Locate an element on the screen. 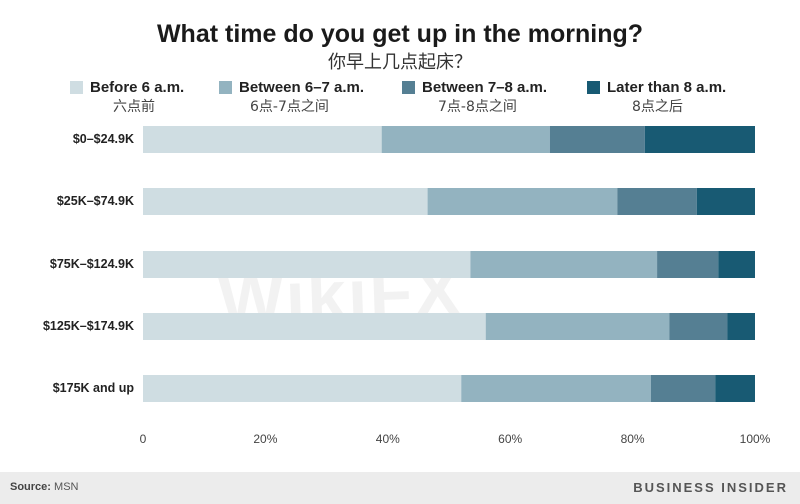 This screenshot has width=800, height=504. category-label: $75K–$124.9K is located at coordinates (91, 264).